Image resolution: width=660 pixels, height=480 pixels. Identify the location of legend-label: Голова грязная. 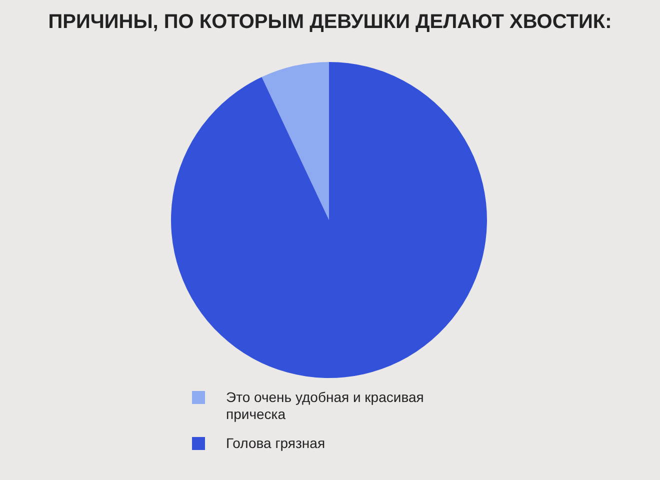
(276, 443).